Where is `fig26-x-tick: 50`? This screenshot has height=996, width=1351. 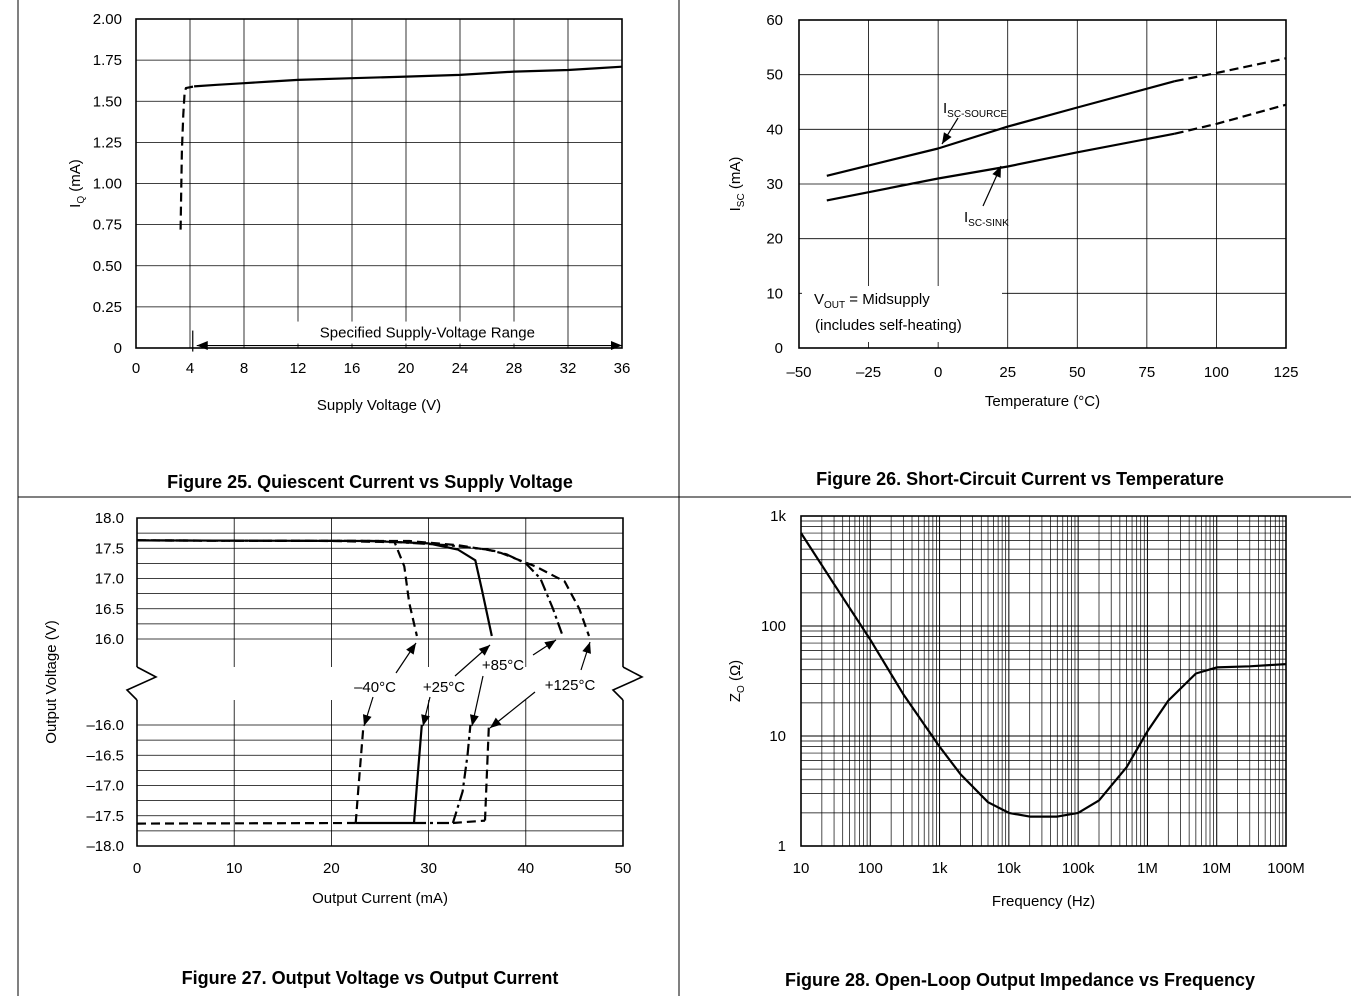
fig26-x-tick: 50 is located at coordinates (1077, 372).